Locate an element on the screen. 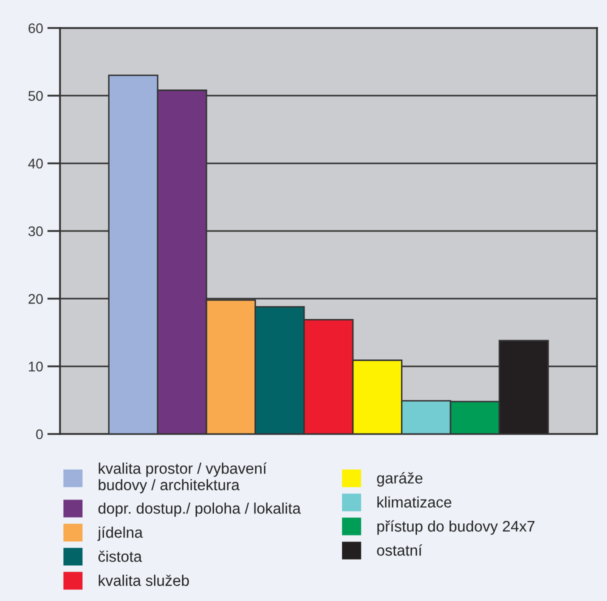 The height and width of the screenshot is (601, 607). y-tick-label: 10 is located at coordinates (35, 367).